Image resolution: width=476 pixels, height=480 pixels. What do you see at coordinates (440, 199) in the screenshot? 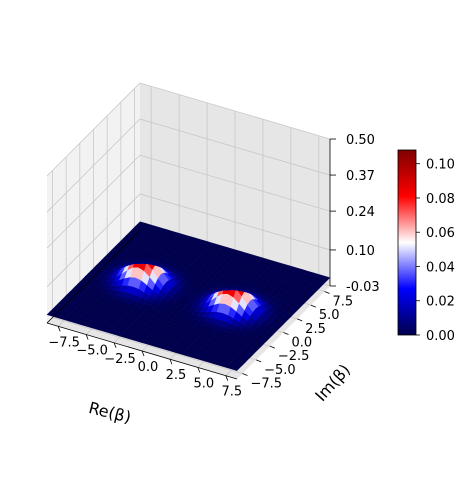
I see `colorbar-tick-label: 0.08` at bounding box center [440, 199].